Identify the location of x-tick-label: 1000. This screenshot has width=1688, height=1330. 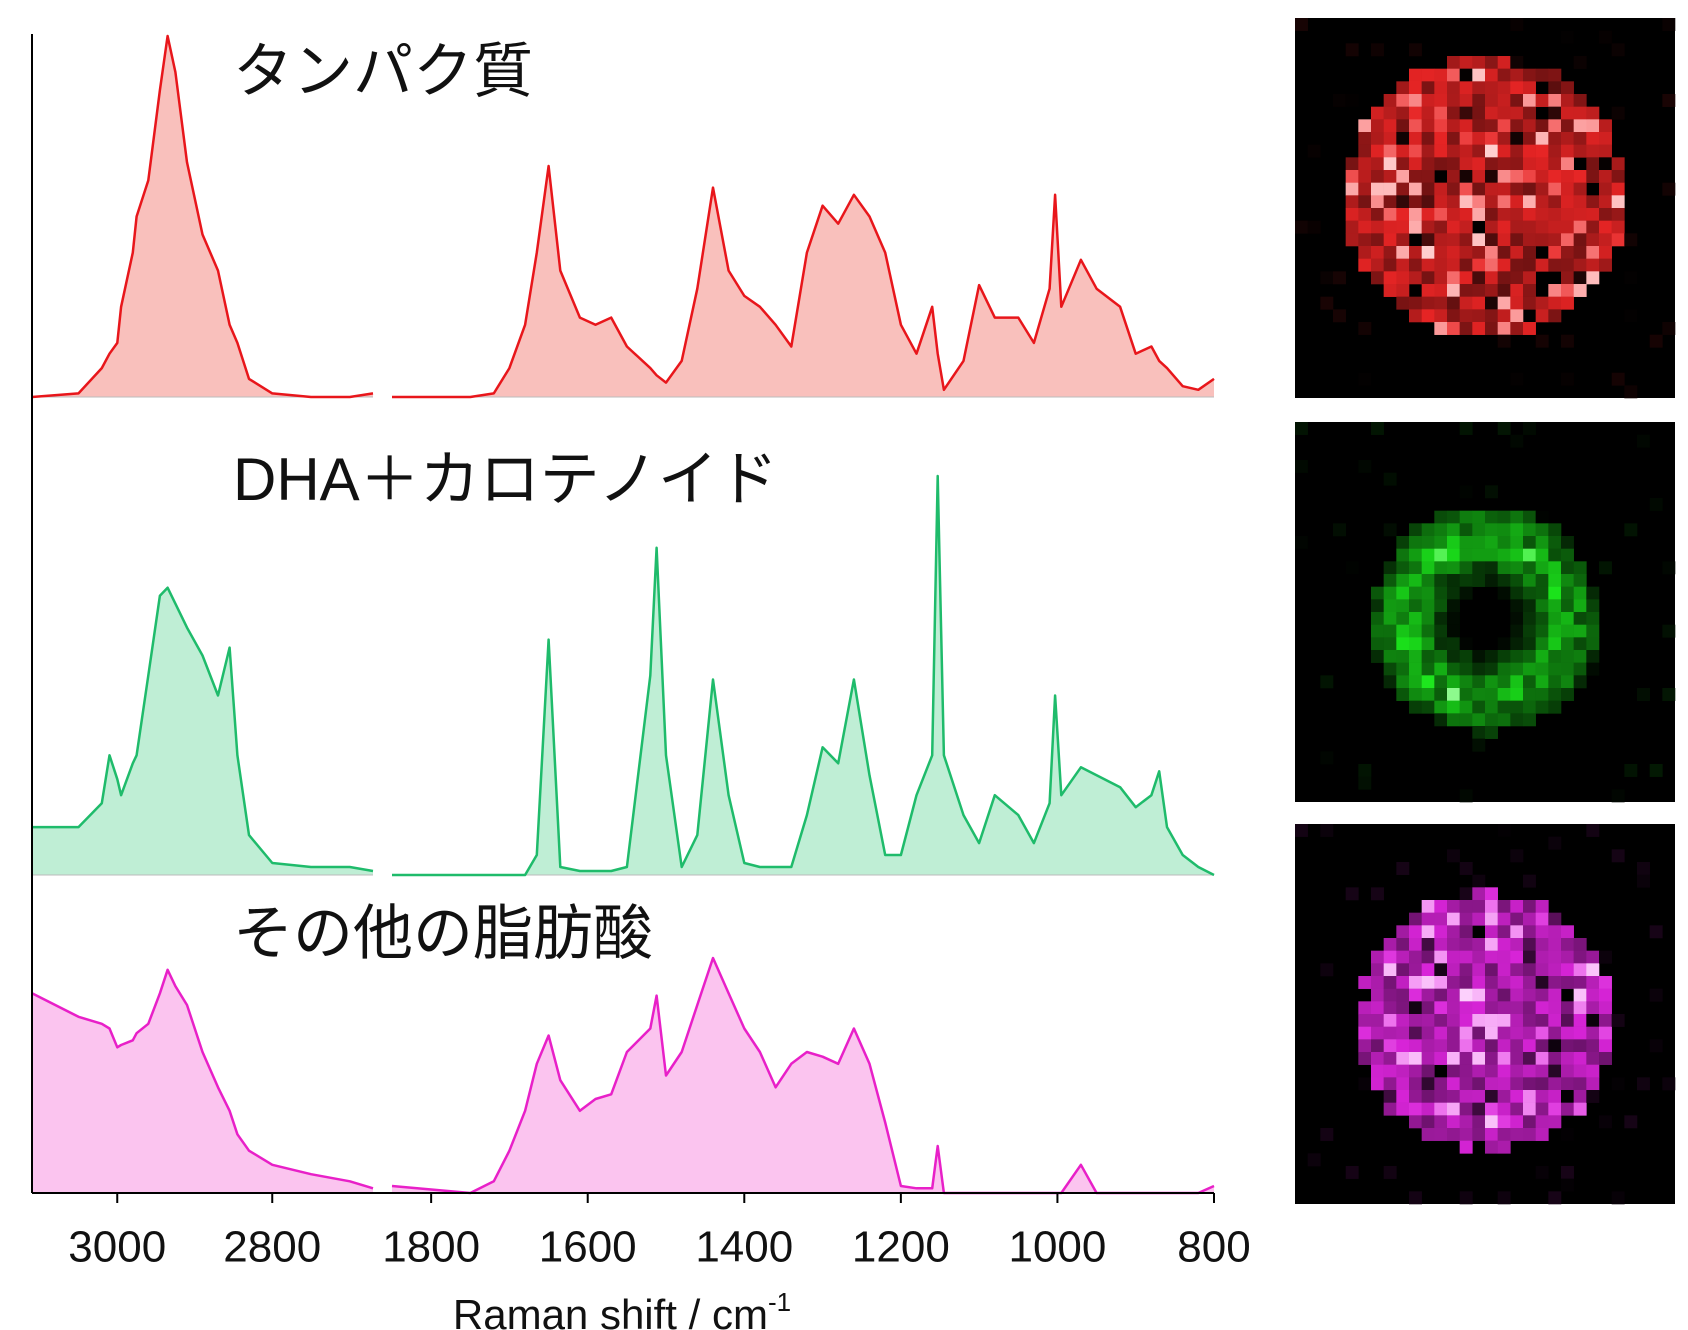
(1057, 1247).